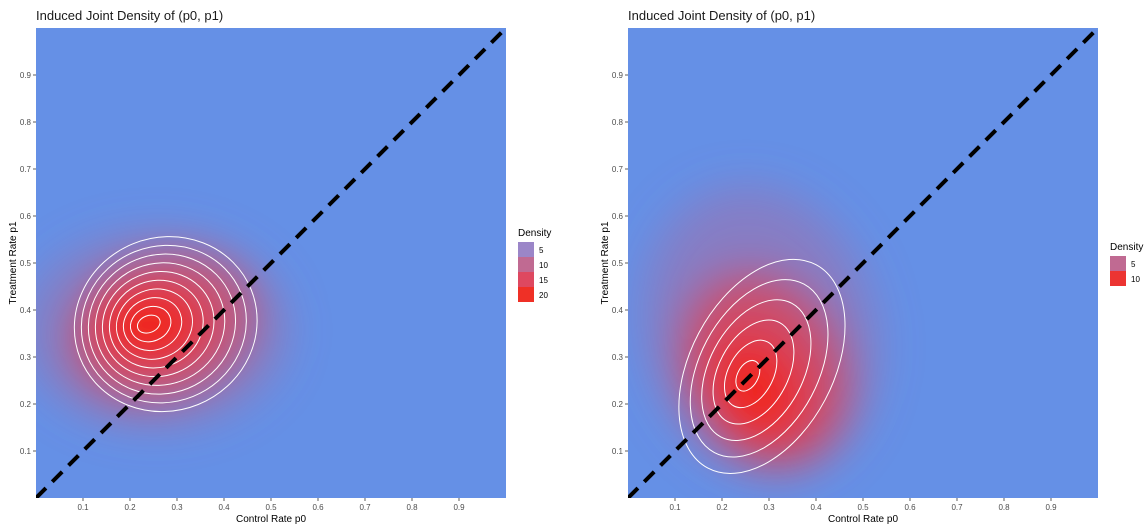 The image size is (1144, 527). I want to click on chart-left-x-tick-label: 0.5, so click(271, 507).